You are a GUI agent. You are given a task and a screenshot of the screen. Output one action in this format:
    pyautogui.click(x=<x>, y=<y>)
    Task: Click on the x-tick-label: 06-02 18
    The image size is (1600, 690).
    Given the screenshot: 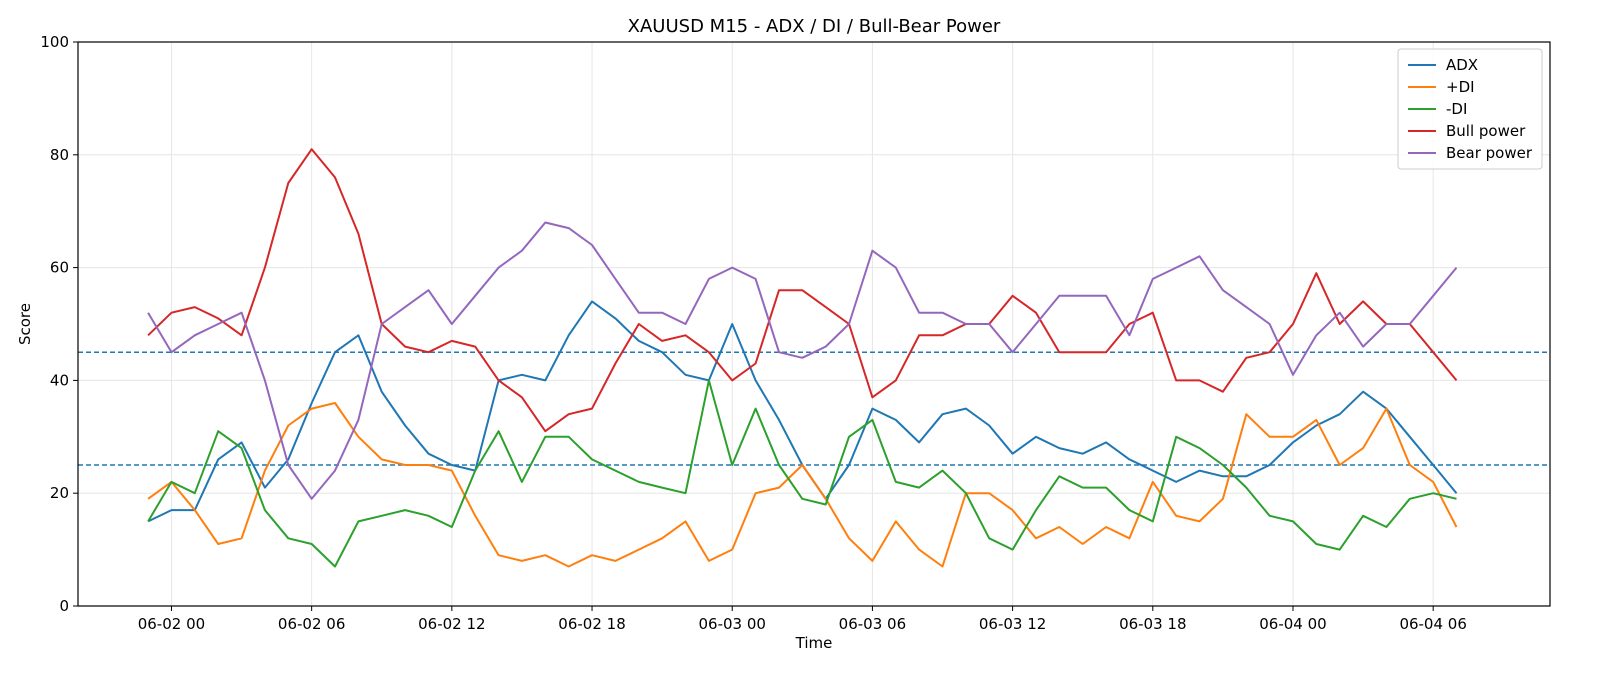 What is the action you would take?
    pyautogui.click(x=591, y=624)
    